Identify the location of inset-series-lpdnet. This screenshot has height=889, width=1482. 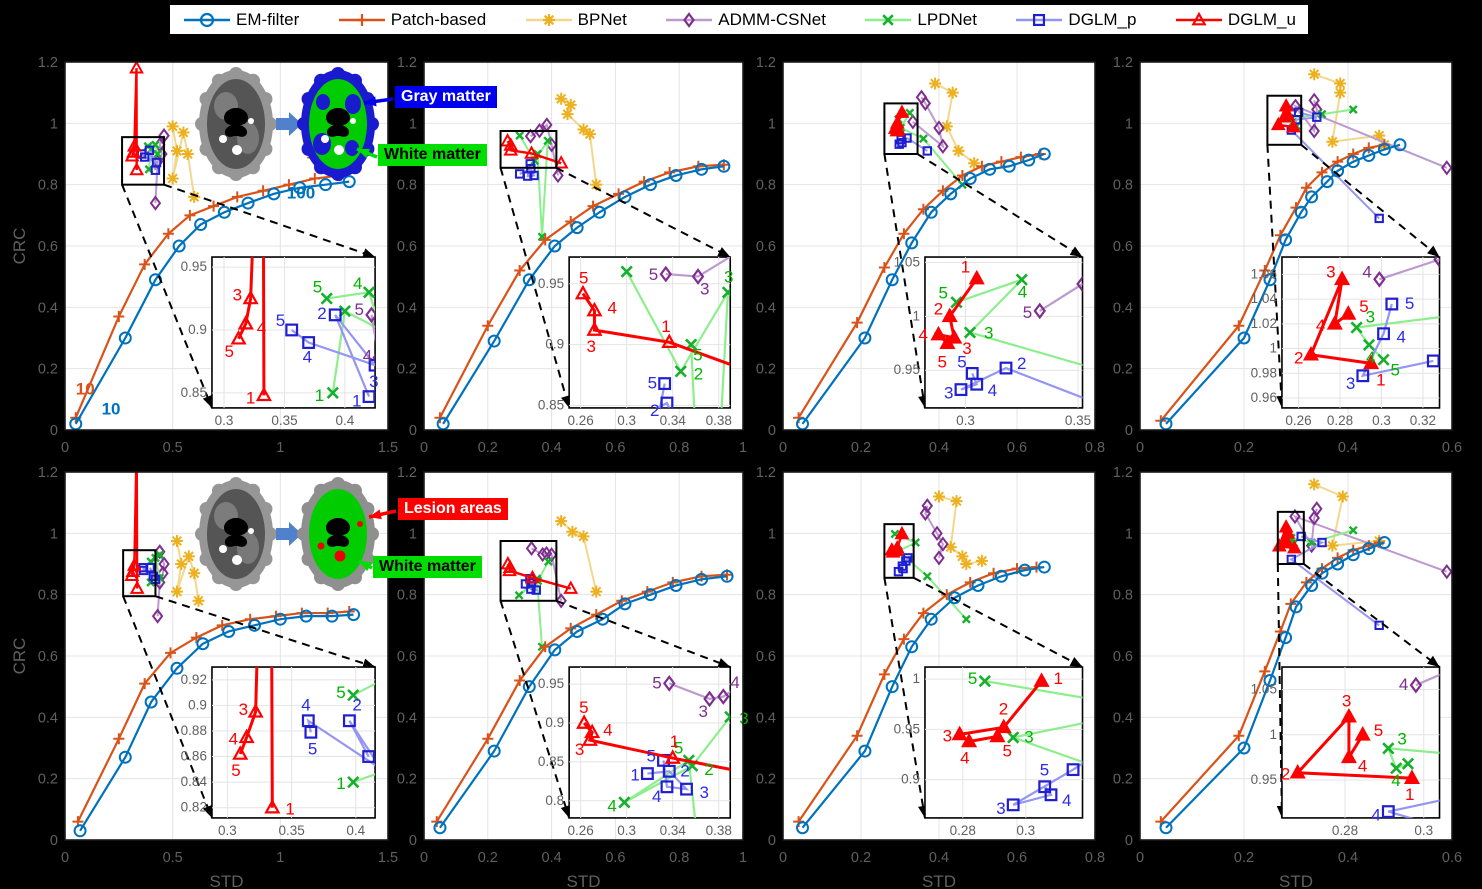
(1395, 341).